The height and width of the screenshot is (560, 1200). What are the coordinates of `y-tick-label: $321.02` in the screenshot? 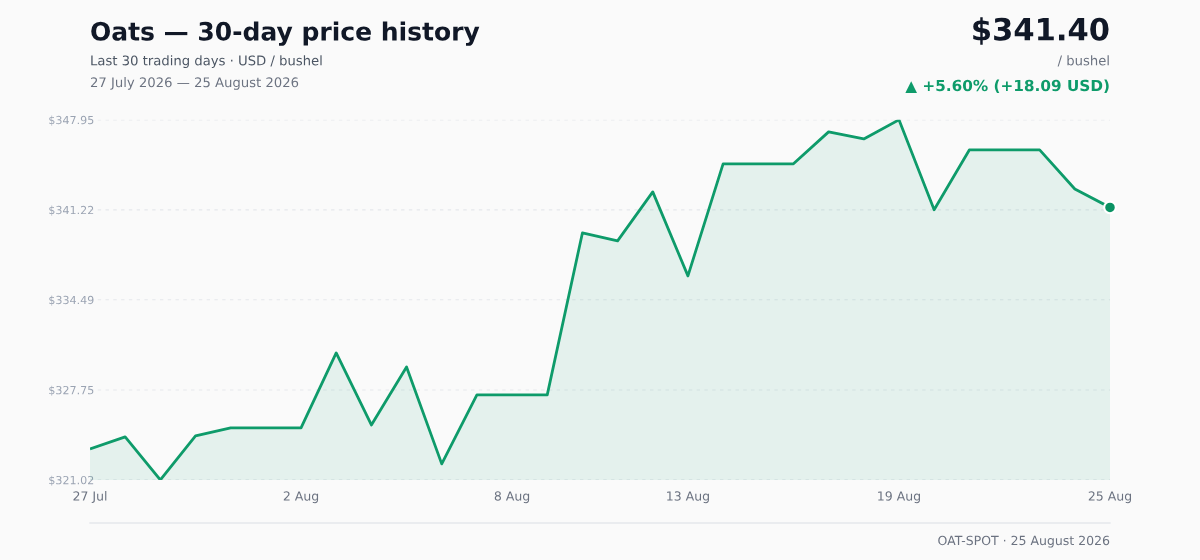 It's located at (71, 480).